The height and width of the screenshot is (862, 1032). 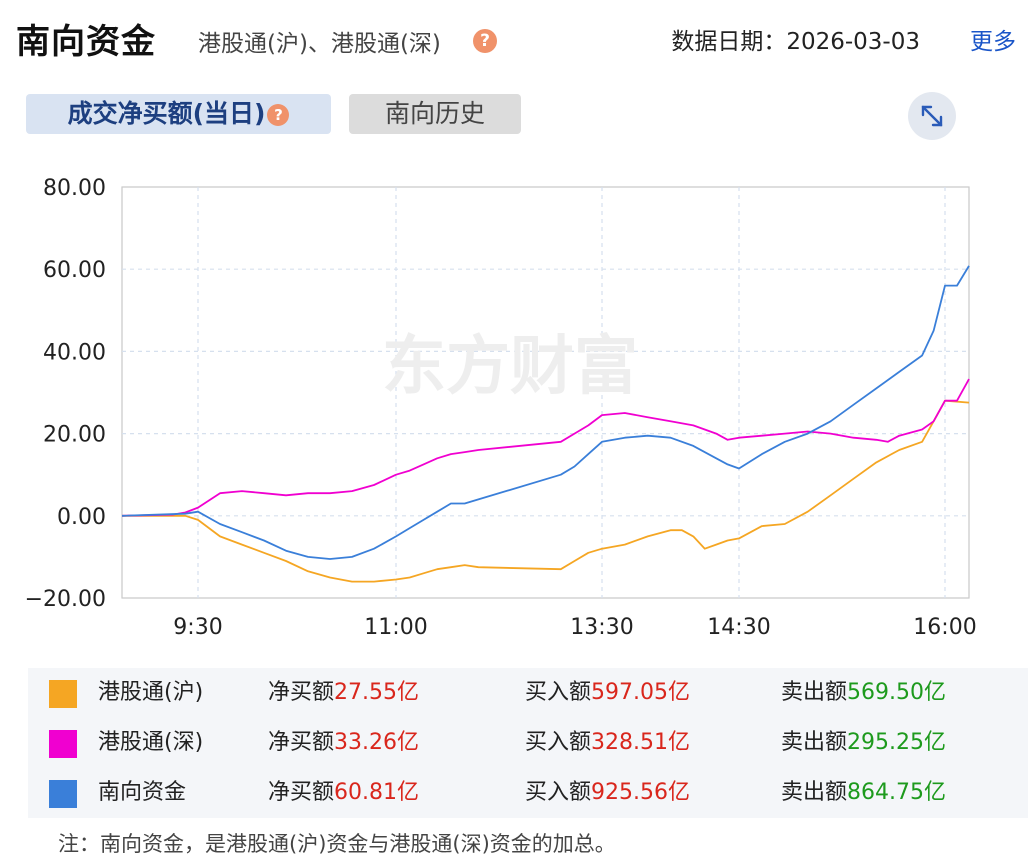 I want to click on legend-name: 港股通(沪), so click(x=151, y=692).